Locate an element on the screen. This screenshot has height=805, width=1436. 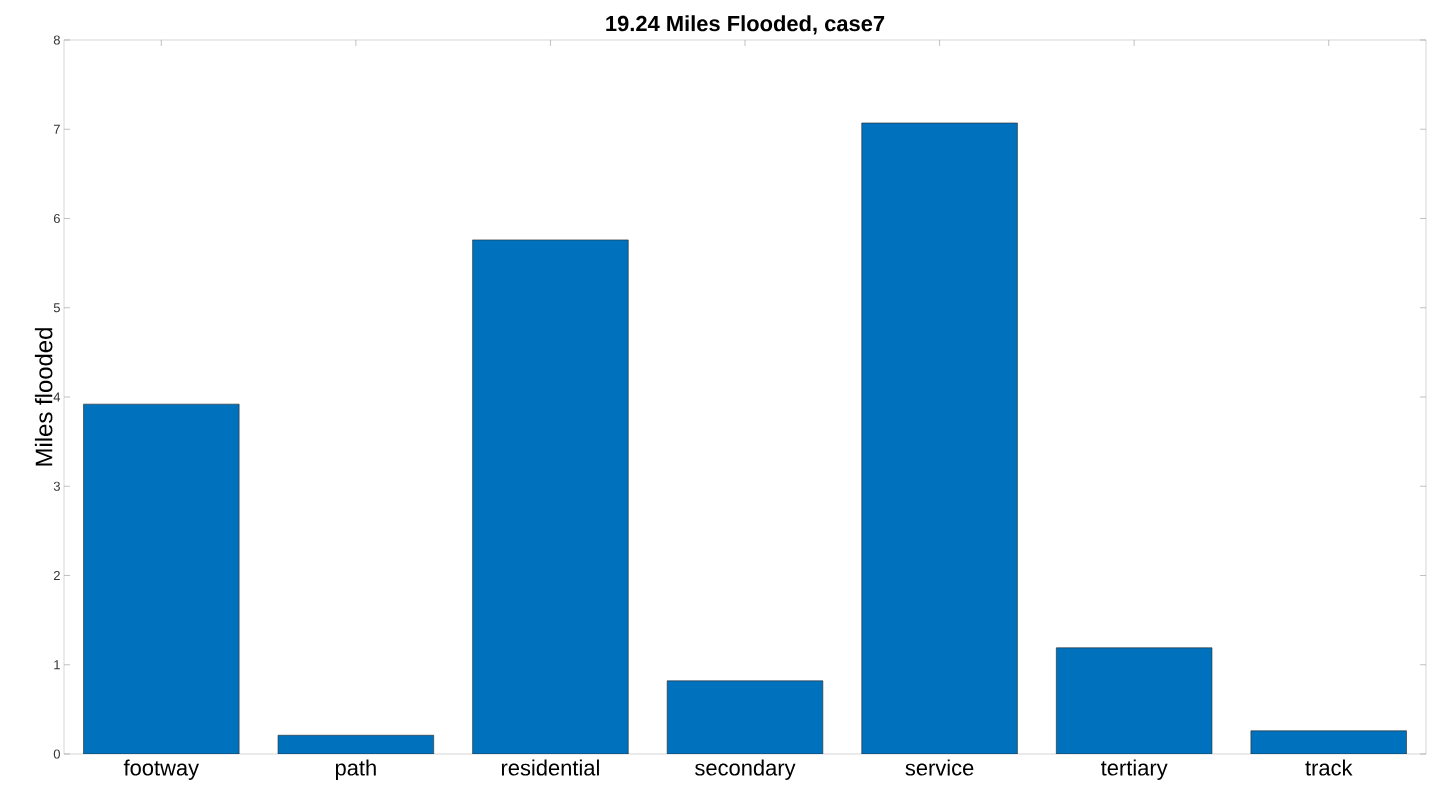
chart-title: 19.24 Miles Flooded, case7 is located at coordinates (745, 25).